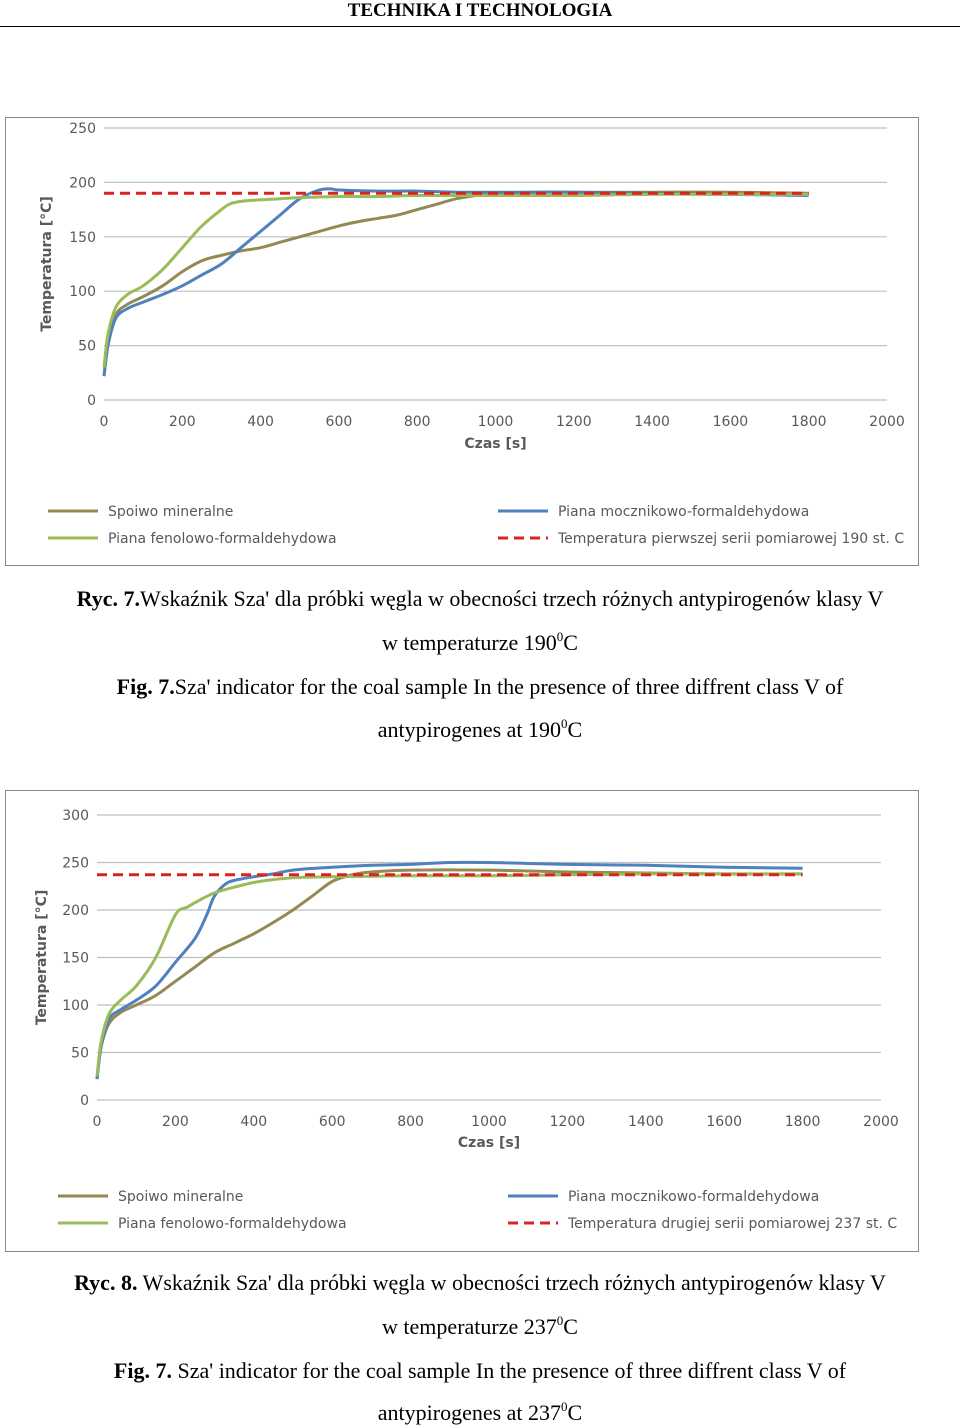  Describe the element at coordinates (564, 1406) in the screenshot. I see `caption-2-en-sup: 0` at that location.